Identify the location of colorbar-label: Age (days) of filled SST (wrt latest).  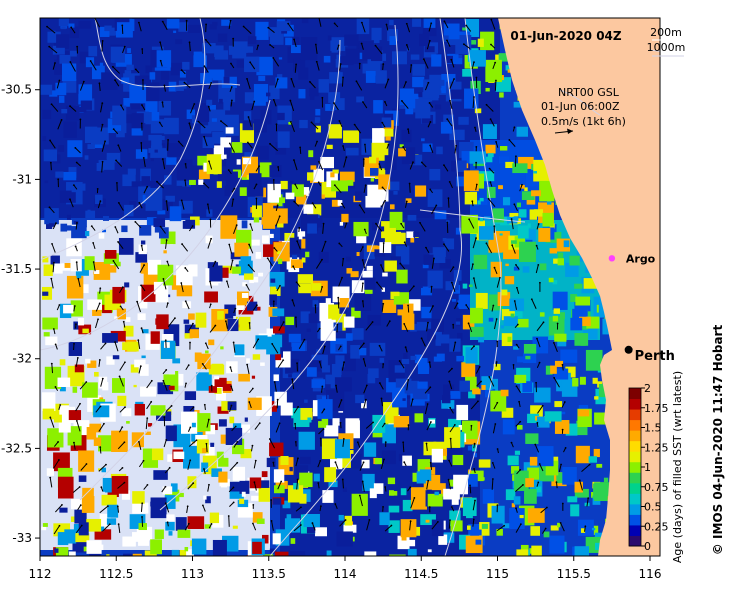
(677, 467).